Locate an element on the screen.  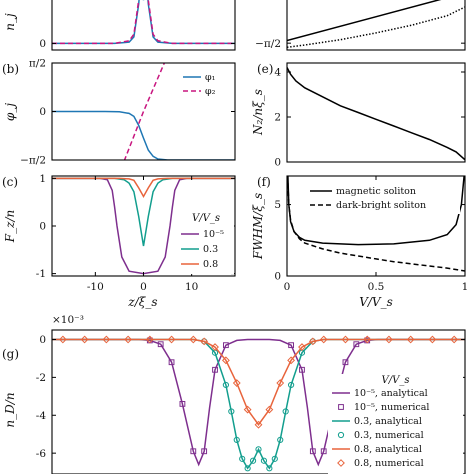
axes-frame-top-left is located at coordinates (143, 25).